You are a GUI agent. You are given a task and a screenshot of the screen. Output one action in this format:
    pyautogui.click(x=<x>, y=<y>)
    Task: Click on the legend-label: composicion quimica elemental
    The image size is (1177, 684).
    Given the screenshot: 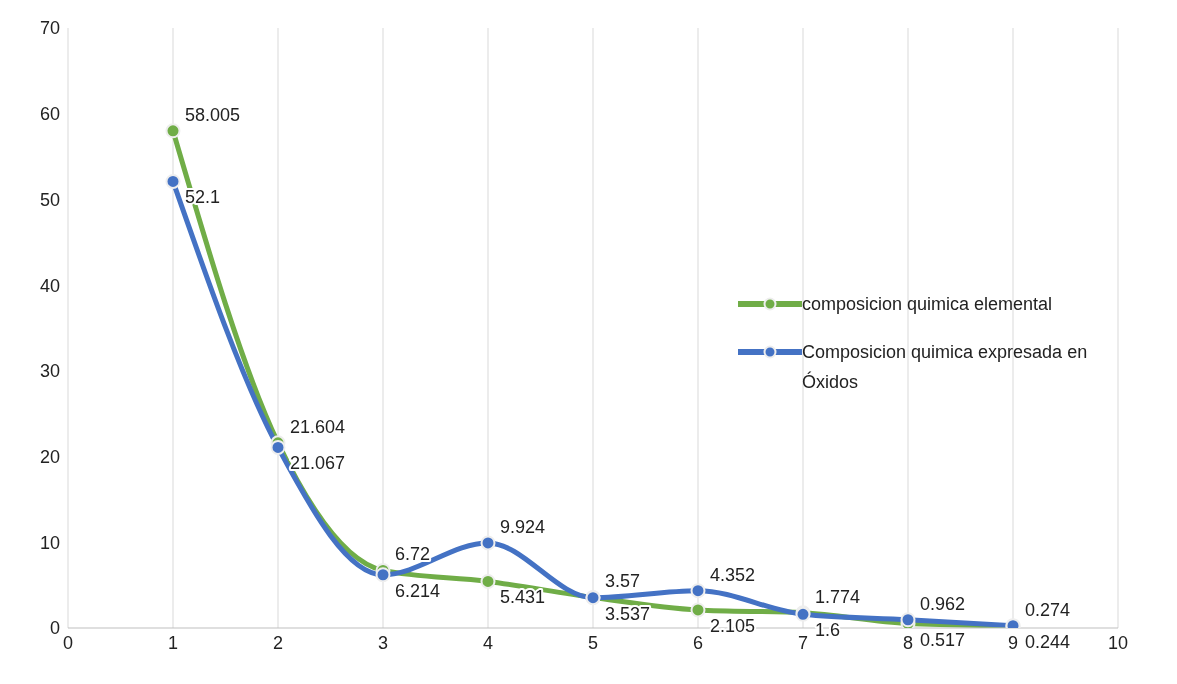 What is the action you would take?
    pyautogui.click(x=927, y=304)
    